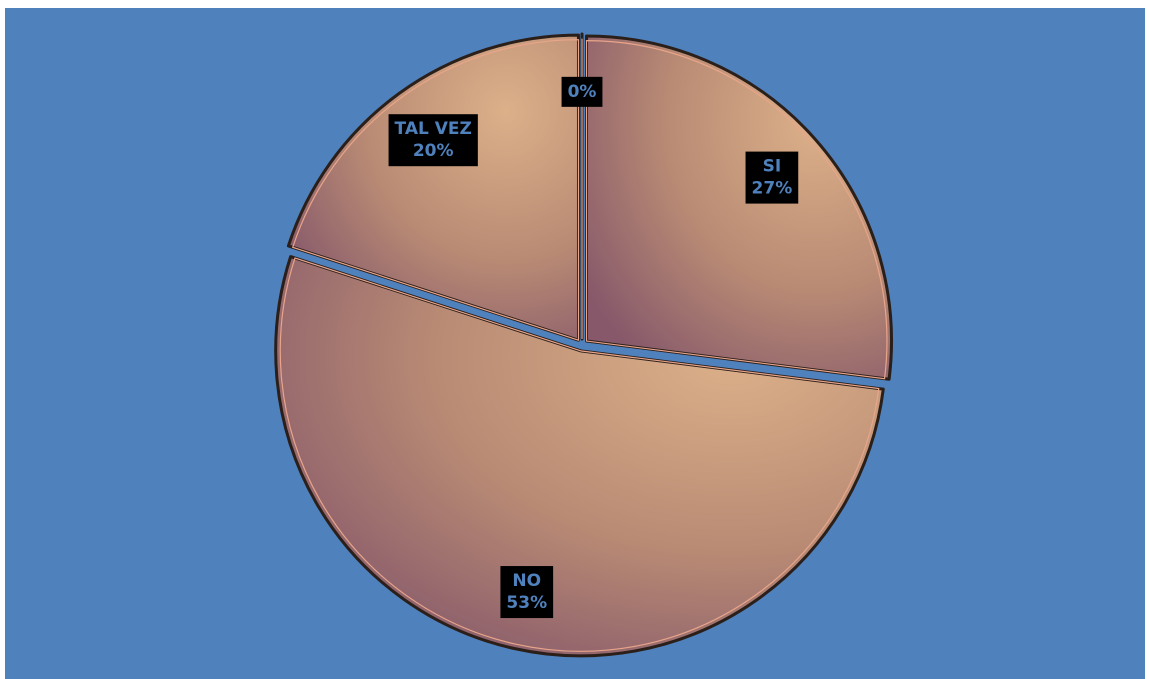 The height and width of the screenshot is (679, 1150). I want to click on data-label-value: 53%, so click(526, 603).